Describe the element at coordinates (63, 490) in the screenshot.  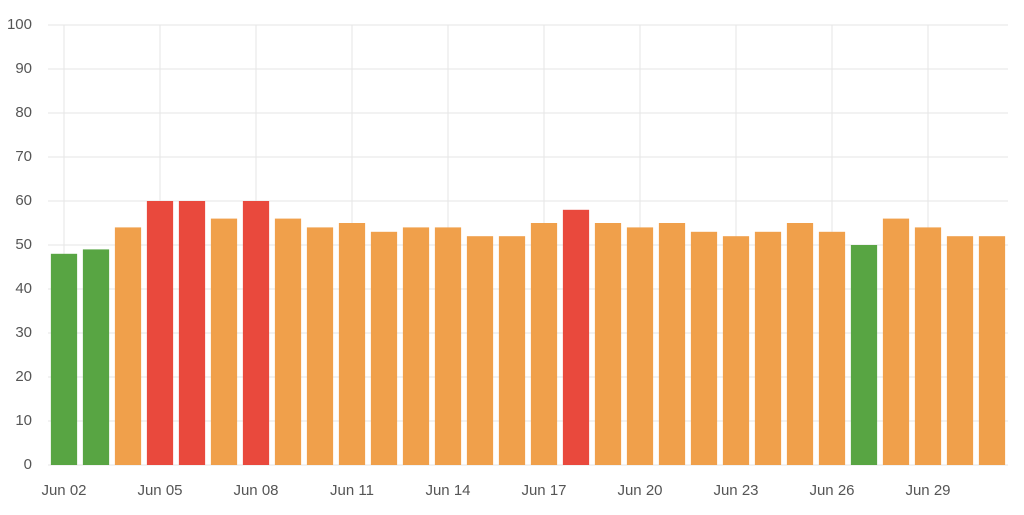
I see `x-tick-label: Jun 02` at that location.